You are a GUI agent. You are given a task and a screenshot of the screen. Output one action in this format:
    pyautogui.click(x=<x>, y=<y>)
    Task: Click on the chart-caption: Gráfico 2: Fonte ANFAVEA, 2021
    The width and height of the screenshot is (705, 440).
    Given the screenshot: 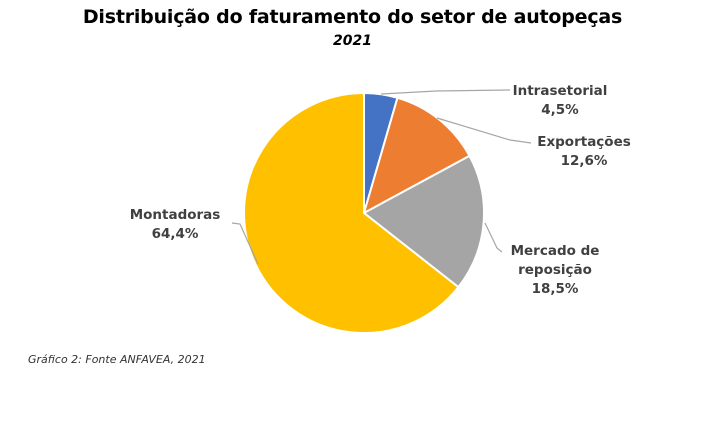 What is the action you would take?
    pyautogui.click(x=117, y=359)
    